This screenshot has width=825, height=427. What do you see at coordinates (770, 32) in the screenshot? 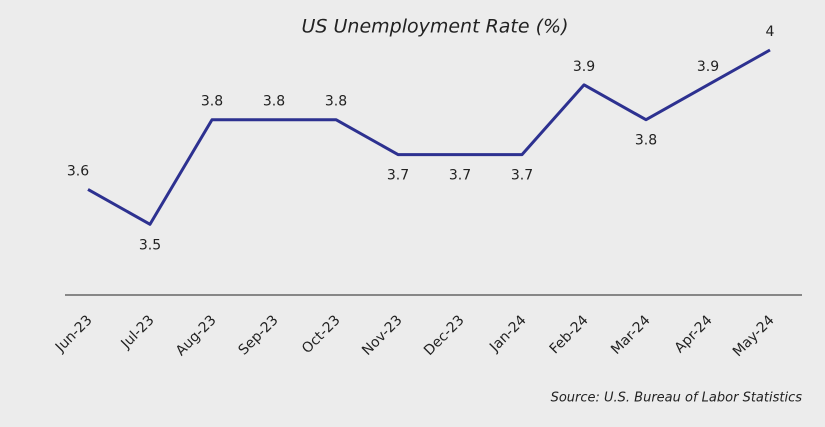
I see `data-label: 4` at bounding box center [770, 32].